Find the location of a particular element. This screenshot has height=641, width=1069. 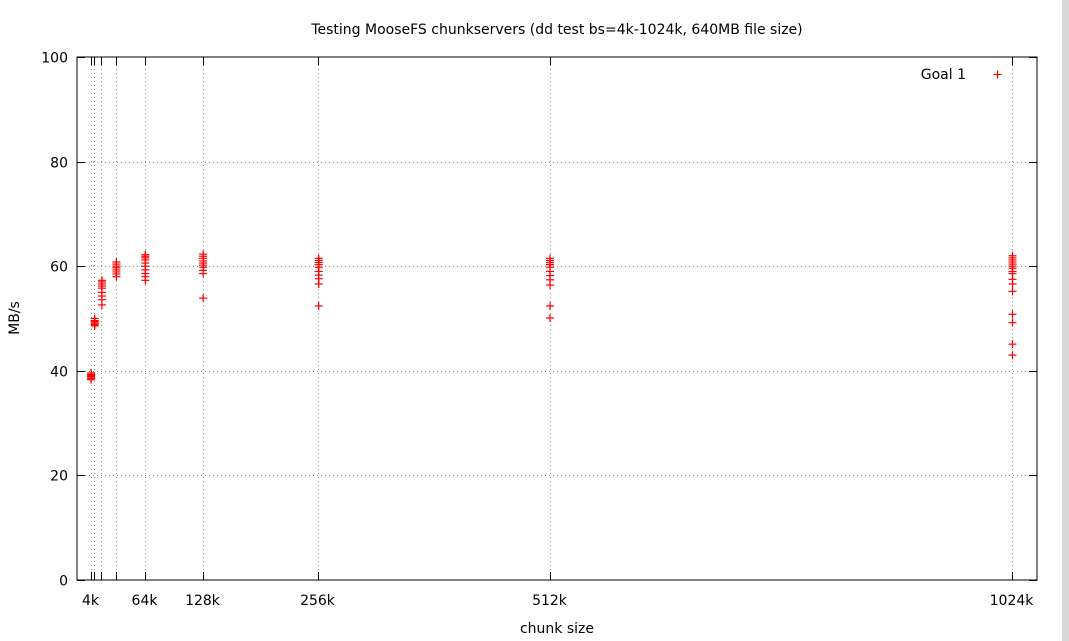

window-edge is located at coordinates (1065, 320).